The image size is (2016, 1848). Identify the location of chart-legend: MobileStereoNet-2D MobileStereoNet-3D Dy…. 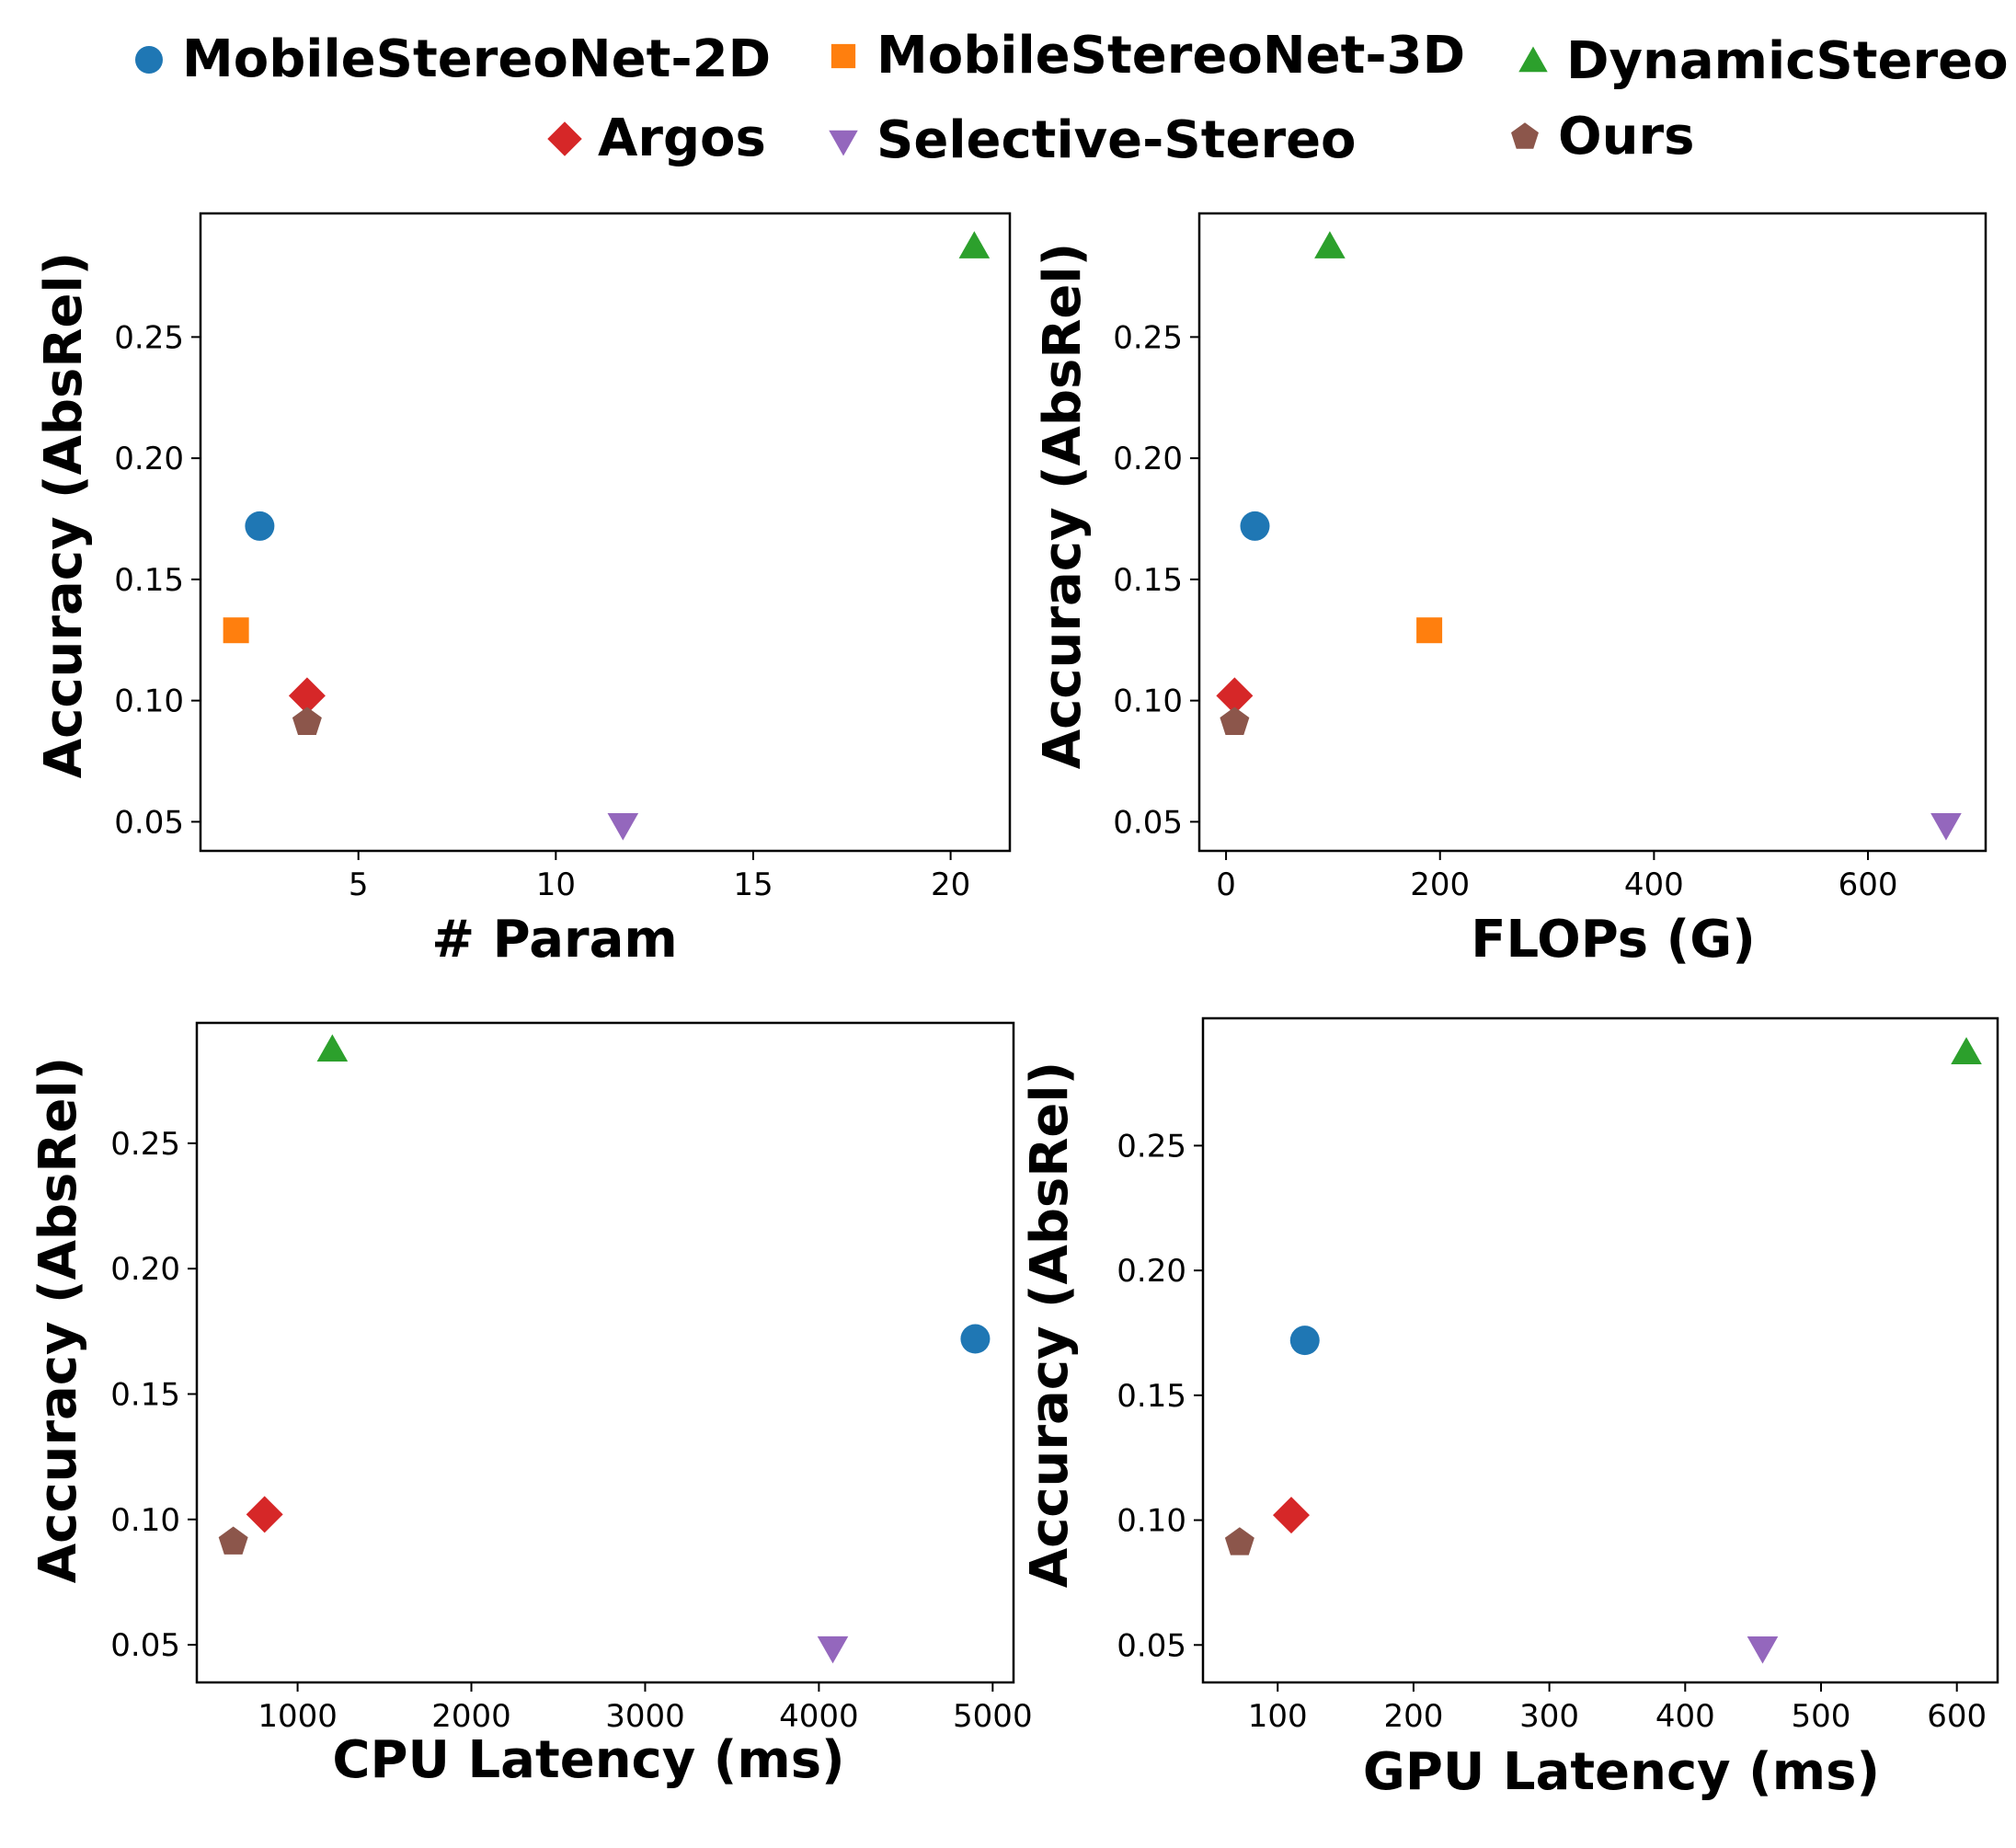
(1008, 92).